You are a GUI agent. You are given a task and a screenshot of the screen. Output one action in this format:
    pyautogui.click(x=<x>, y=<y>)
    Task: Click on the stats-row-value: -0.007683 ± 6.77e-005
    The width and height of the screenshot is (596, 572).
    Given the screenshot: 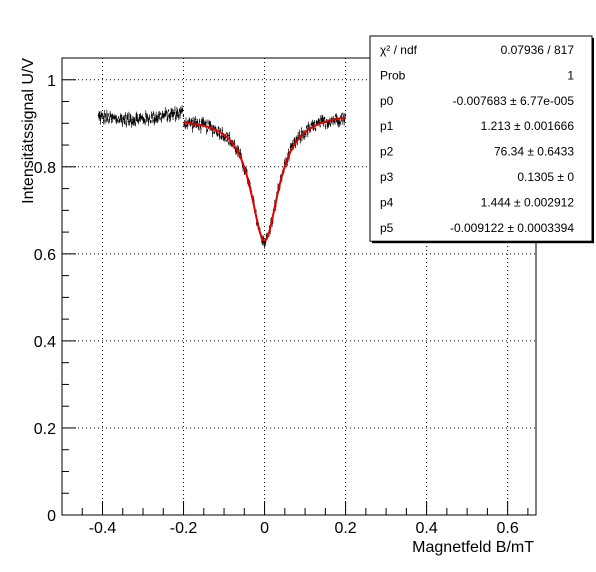 What is the action you would take?
    pyautogui.click(x=514, y=101)
    